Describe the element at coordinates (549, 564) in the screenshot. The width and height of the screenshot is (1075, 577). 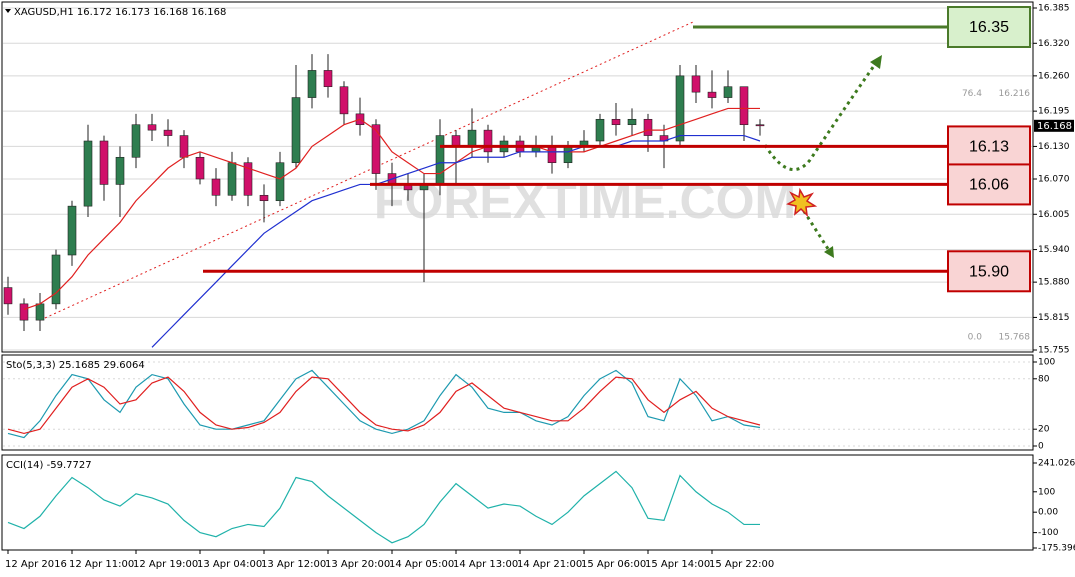
I see `x-tick-label: 14 Apr 21:00` at that location.